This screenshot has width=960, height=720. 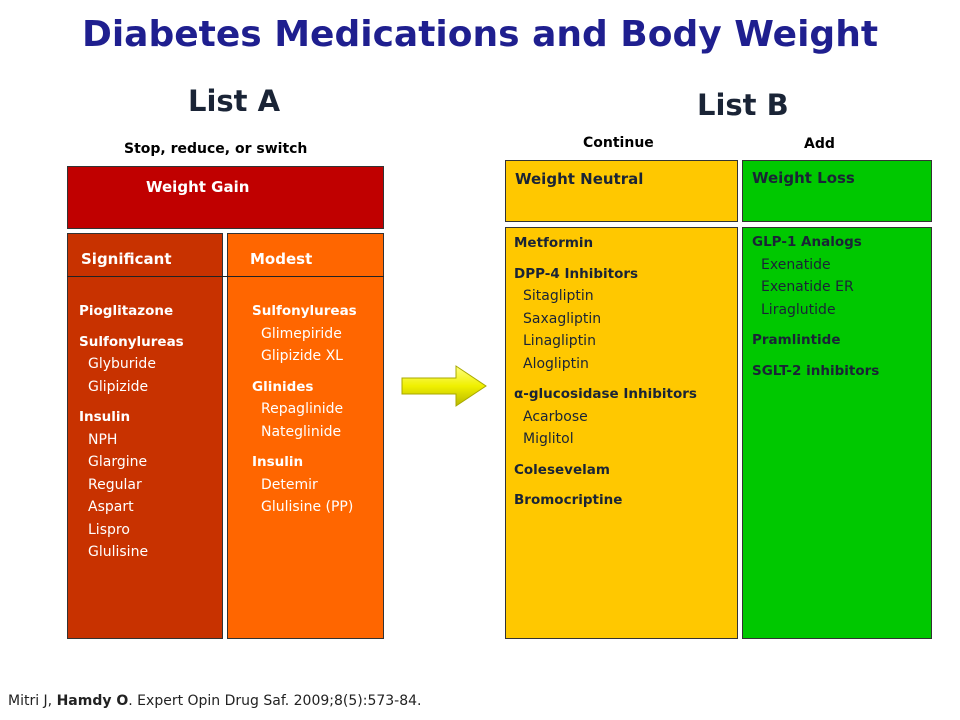 I want to click on weight-gain-box, so click(x=225, y=197).